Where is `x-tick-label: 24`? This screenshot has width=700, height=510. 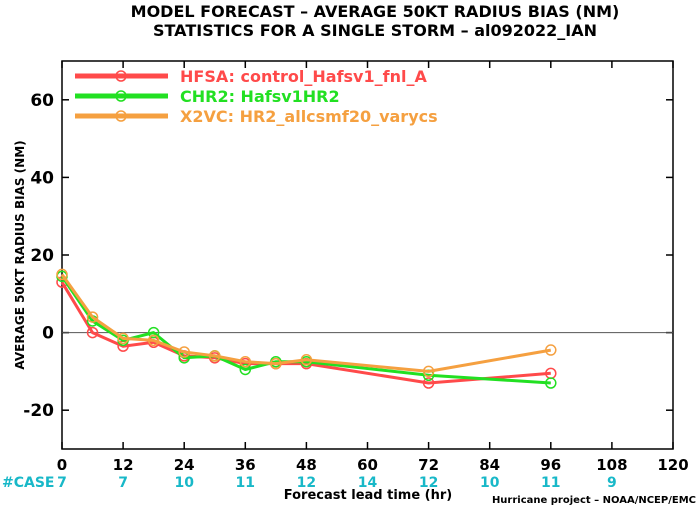 x-tick-label: 24 is located at coordinates (184, 465).